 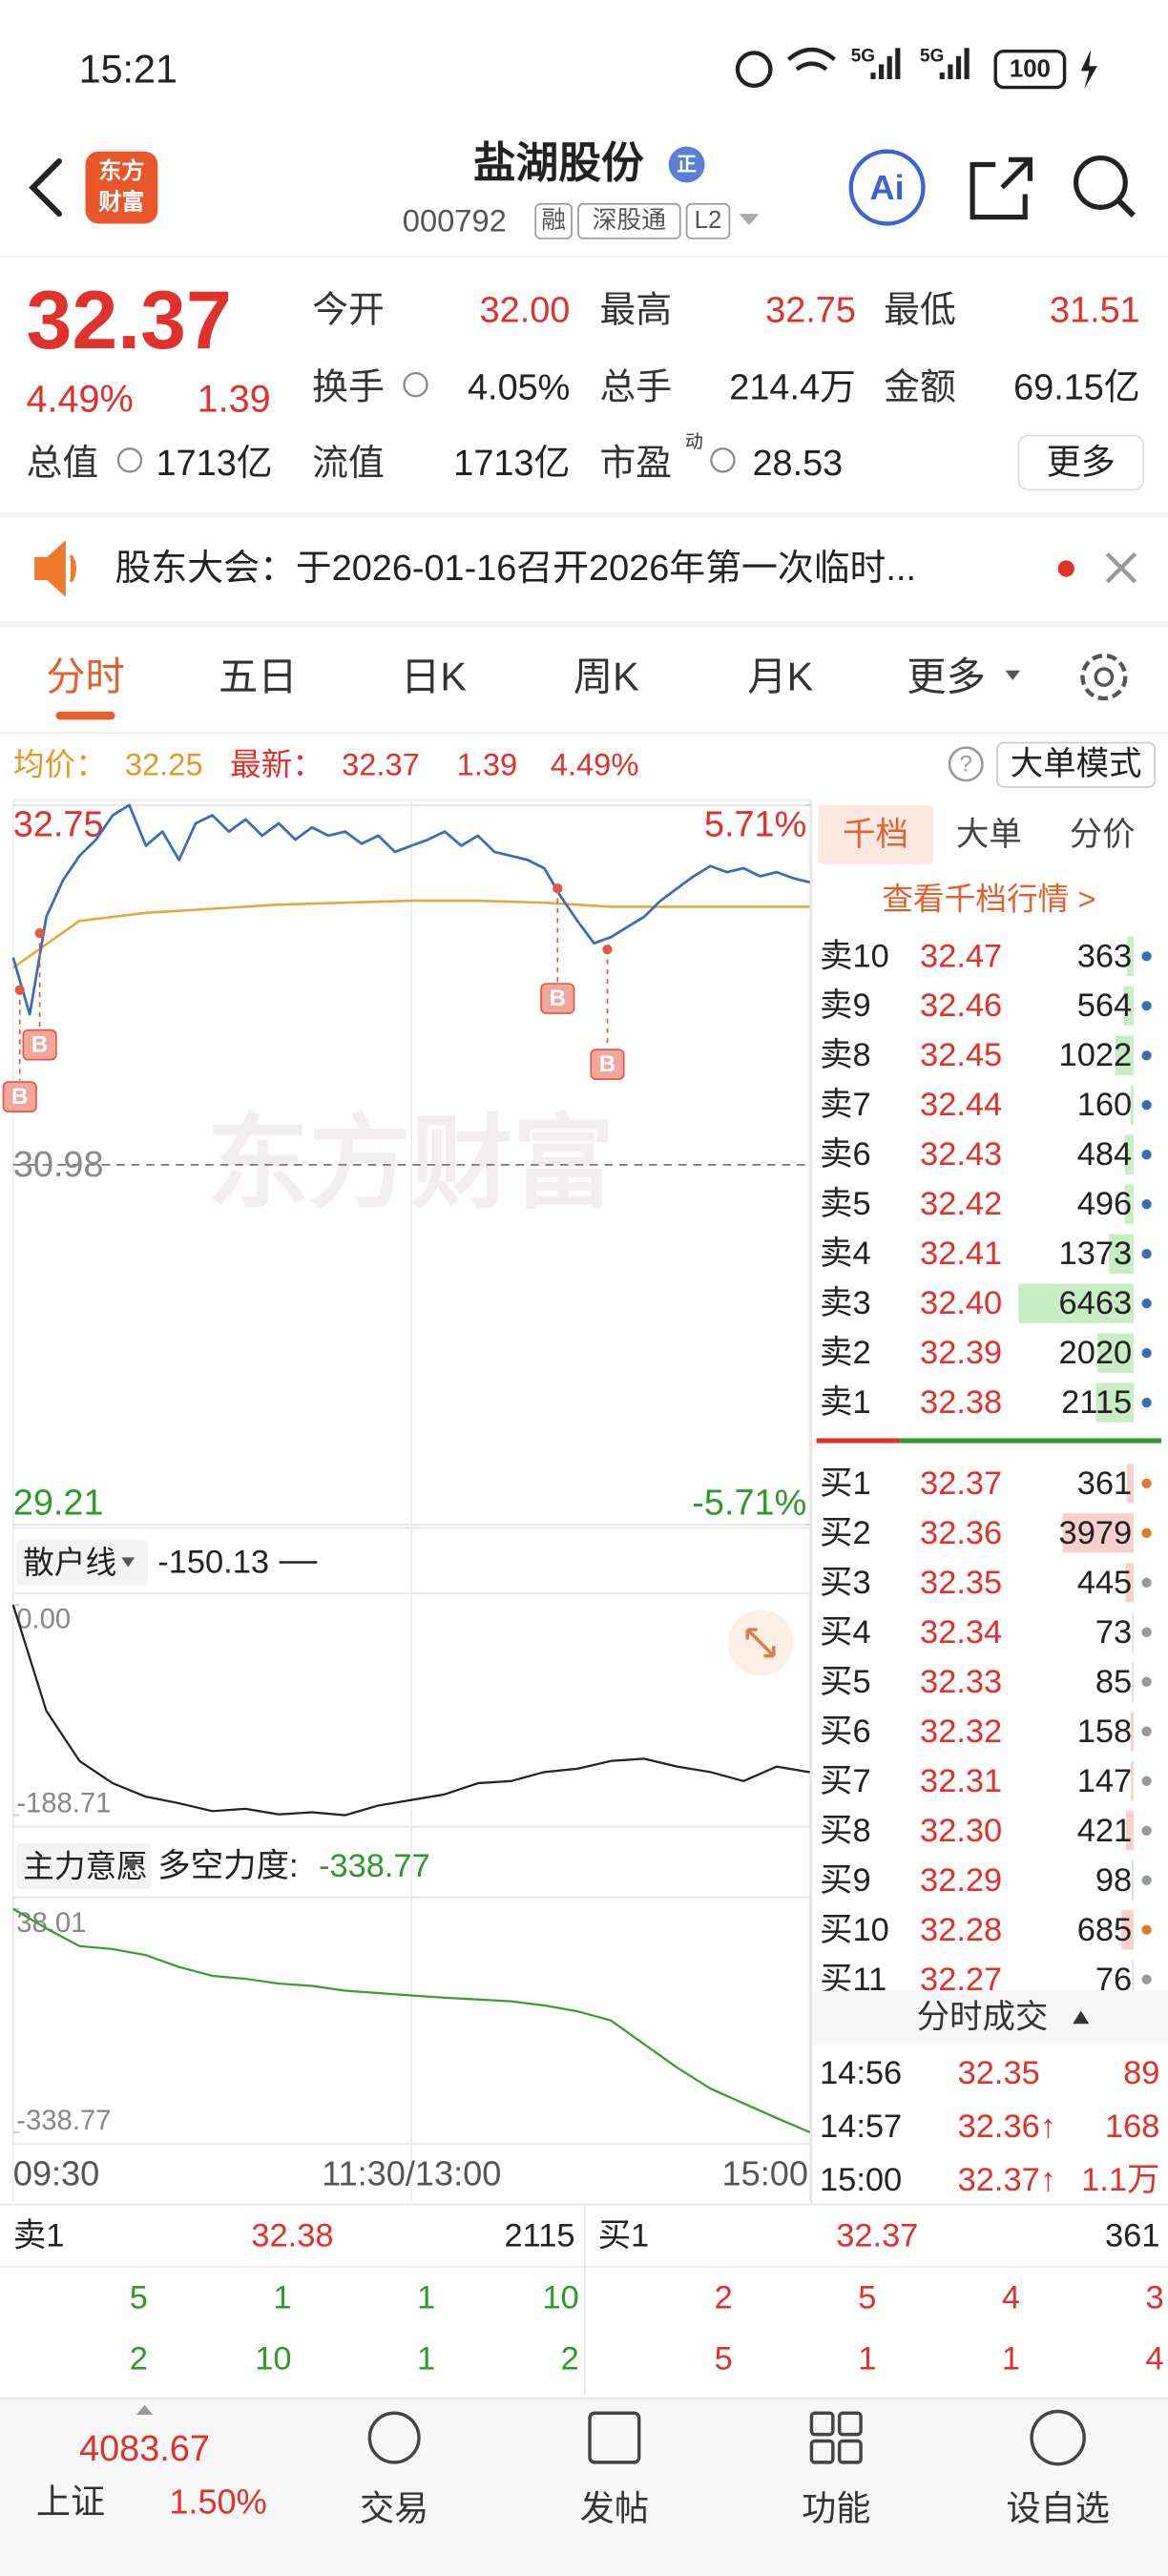 I want to click on book-price: 32.44, so click(x=961, y=1105).